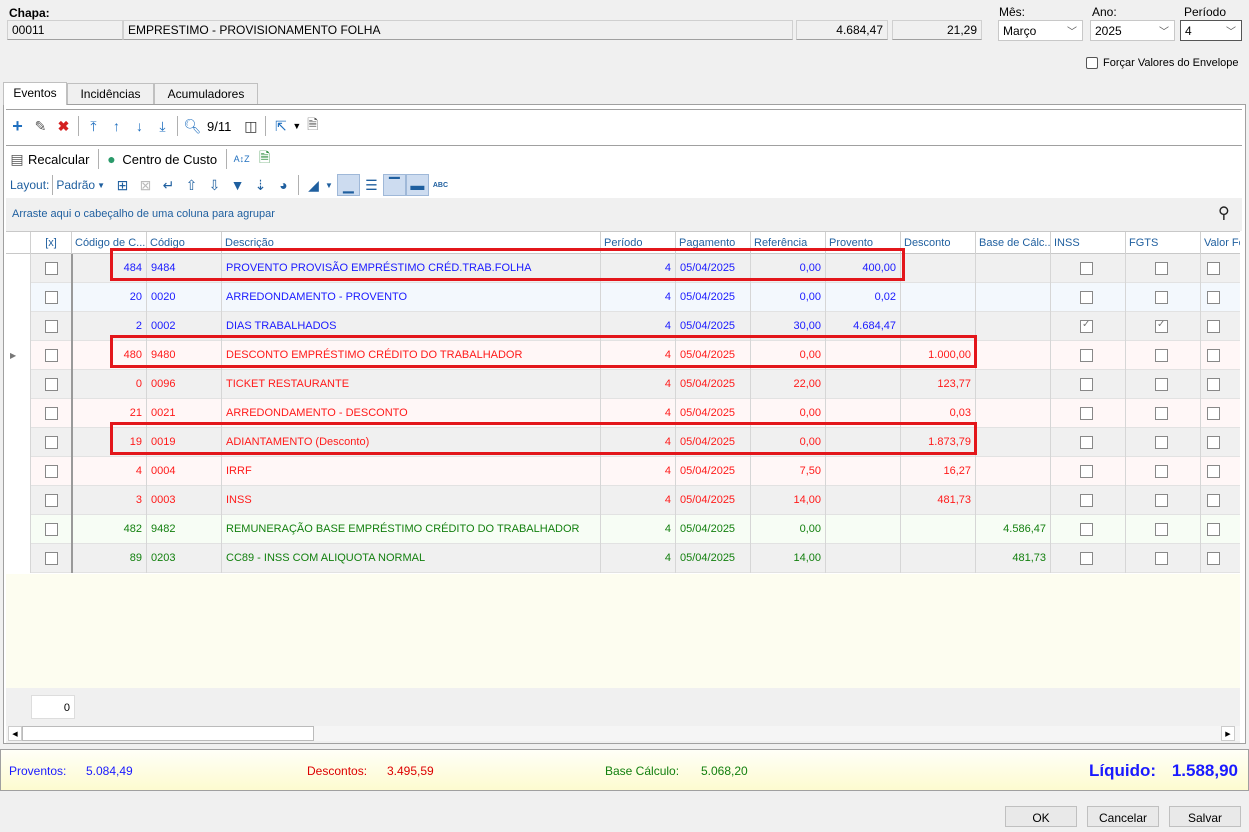 The image size is (1249, 832). Describe the element at coordinates (18, 355) in the screenshot. I see `row-indicator: ▶` at that location.